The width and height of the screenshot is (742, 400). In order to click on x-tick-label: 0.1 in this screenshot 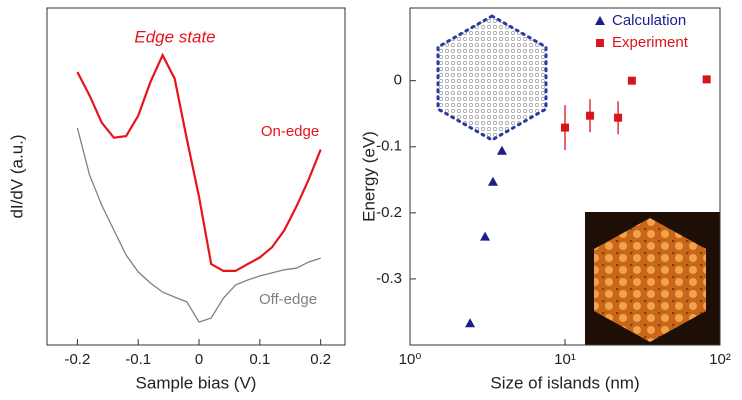, I will do `click(259, 359)`.